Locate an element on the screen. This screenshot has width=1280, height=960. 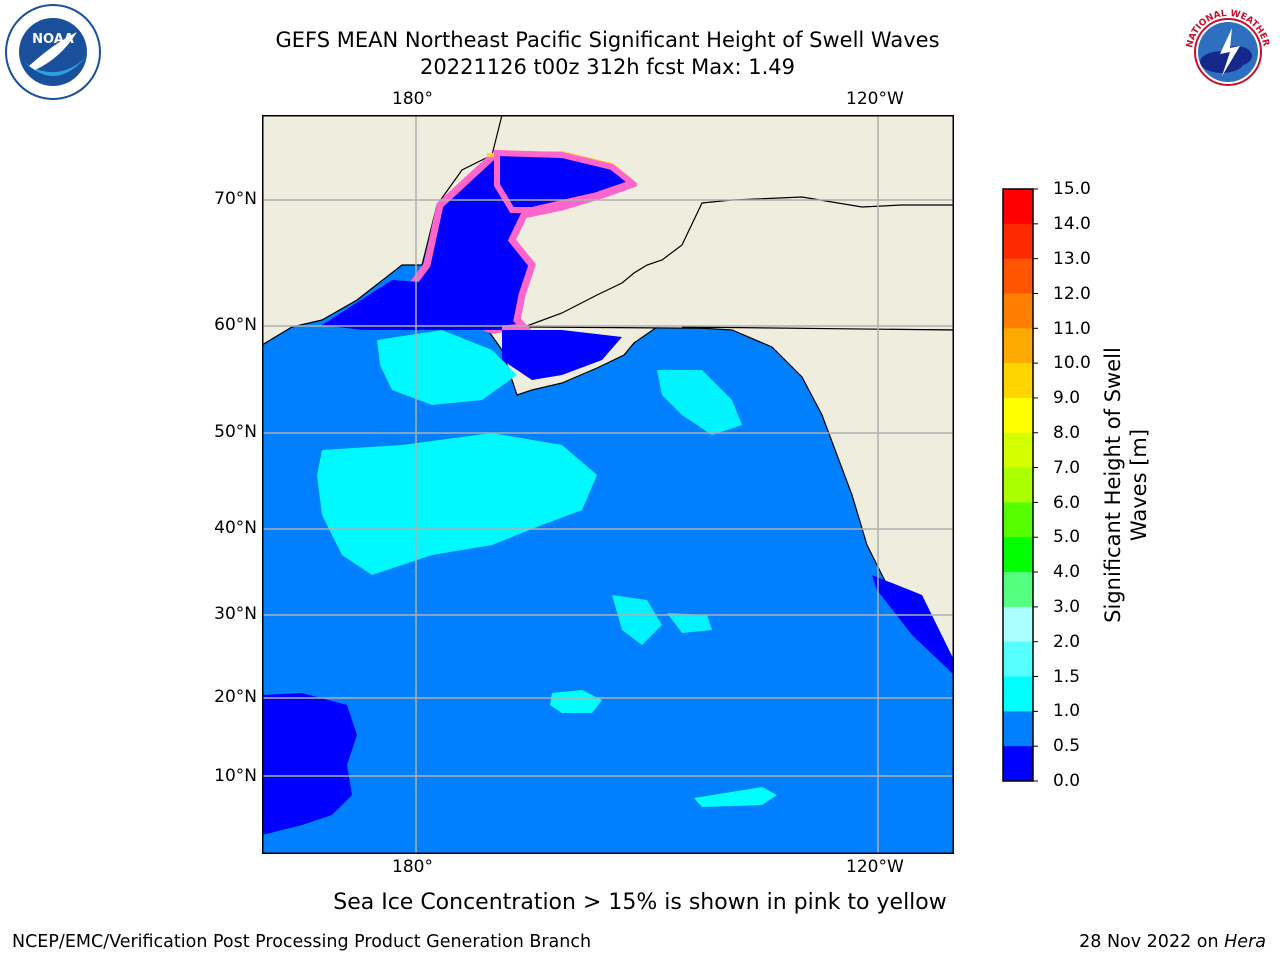
noaa-logo: NOAA is located at coordinates (53, 52).